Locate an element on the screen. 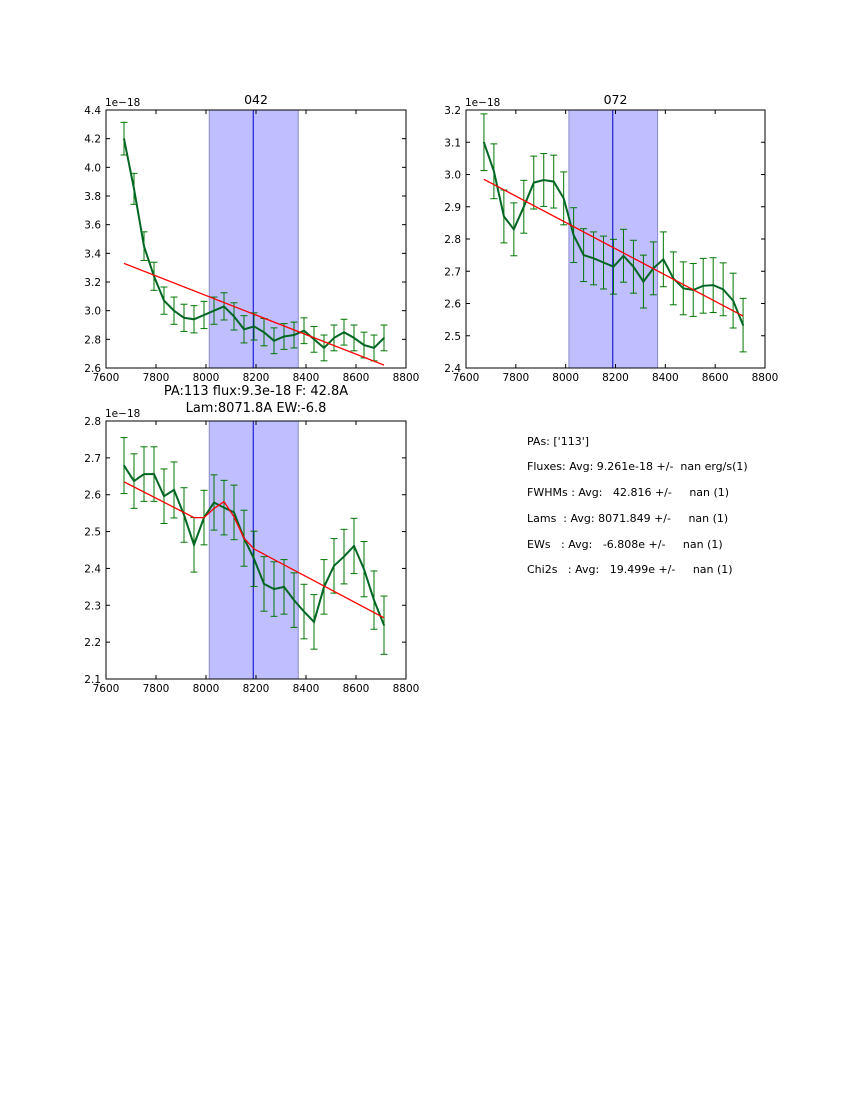  y-tick-label: 3.6 is located at coordinates (92, 226).